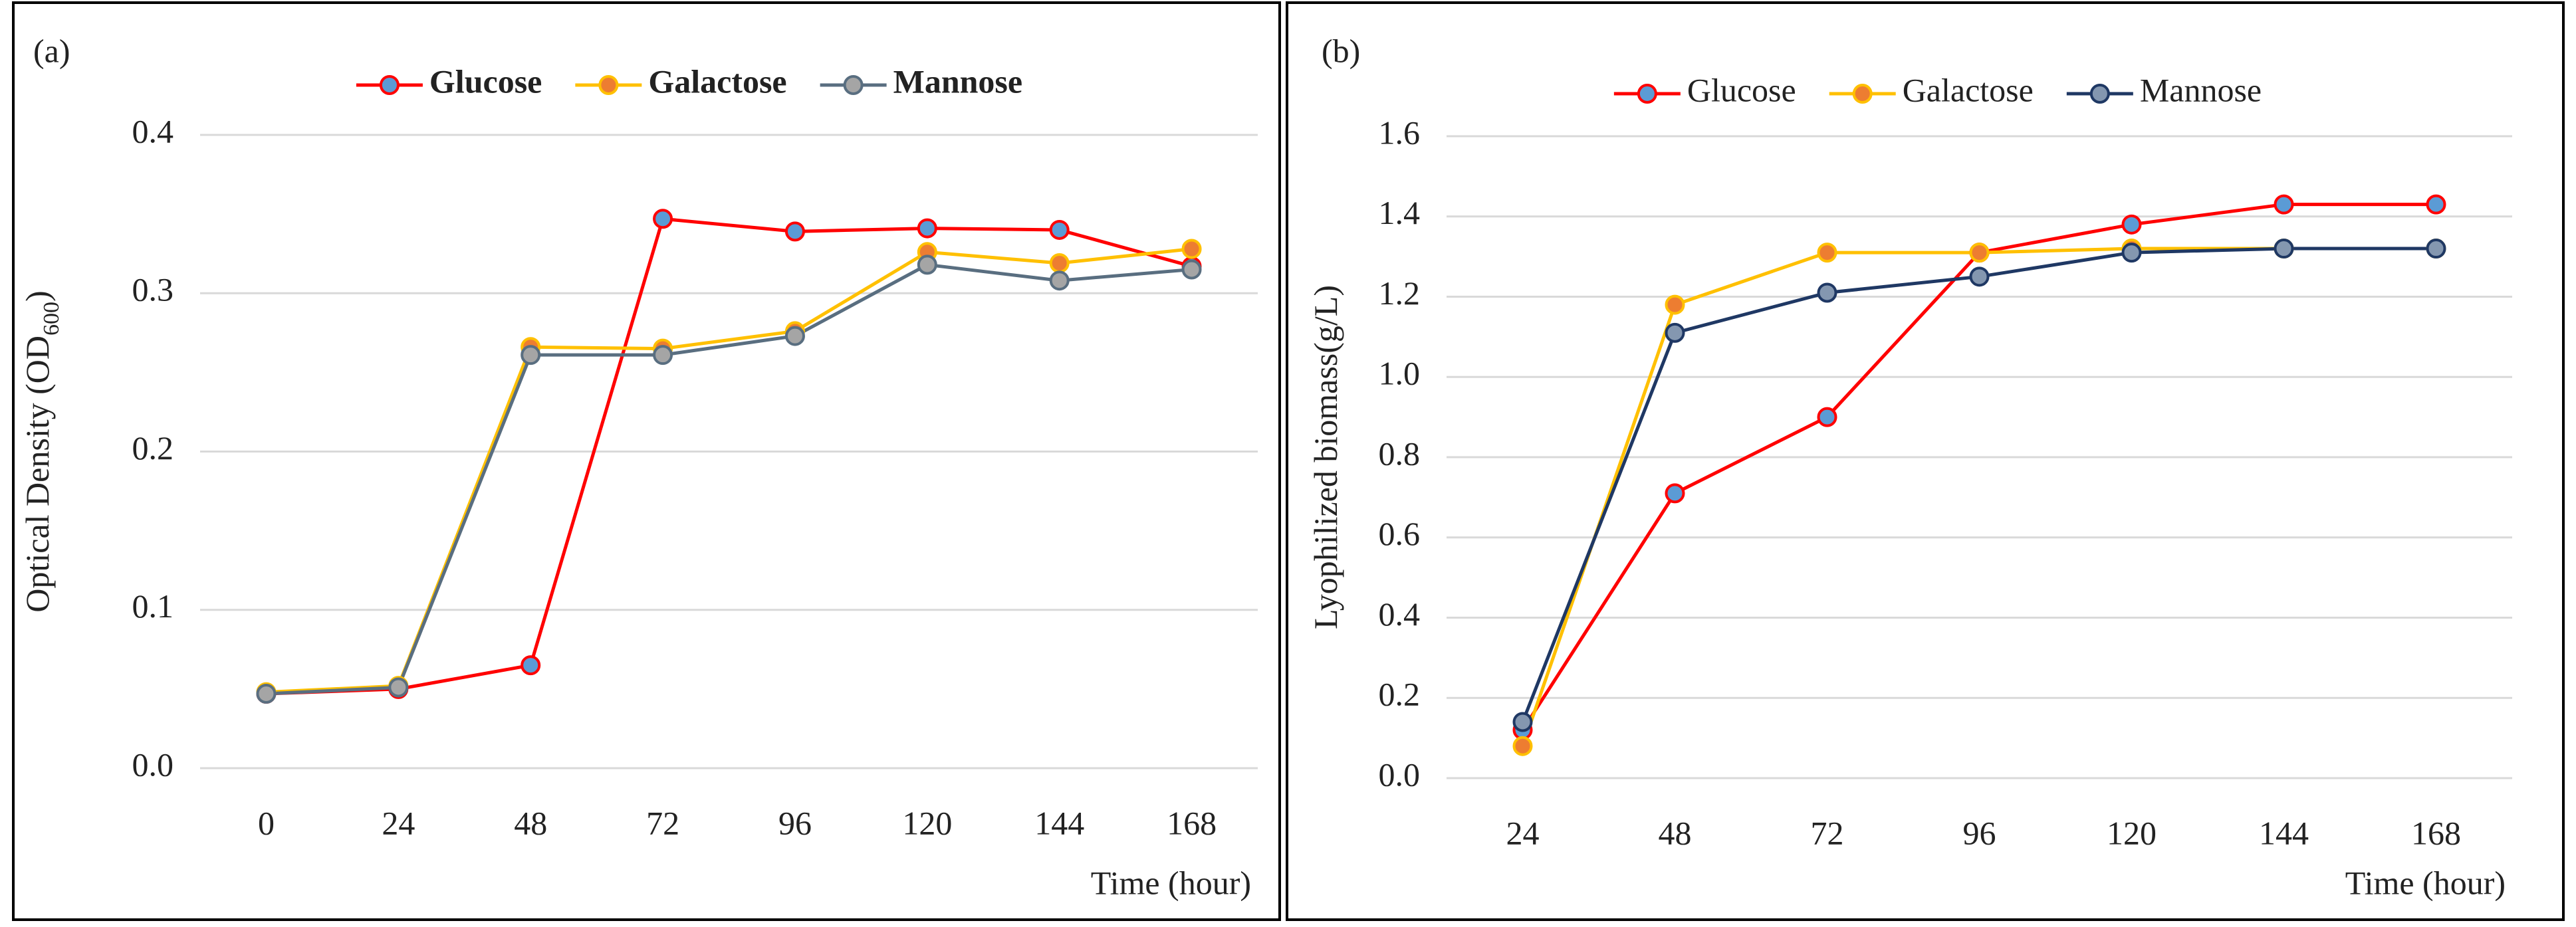 Image resolution: width=2576 pixels, height=927 pixels. I want to click on y-tick-label: 1.4, so click(1400, 212).